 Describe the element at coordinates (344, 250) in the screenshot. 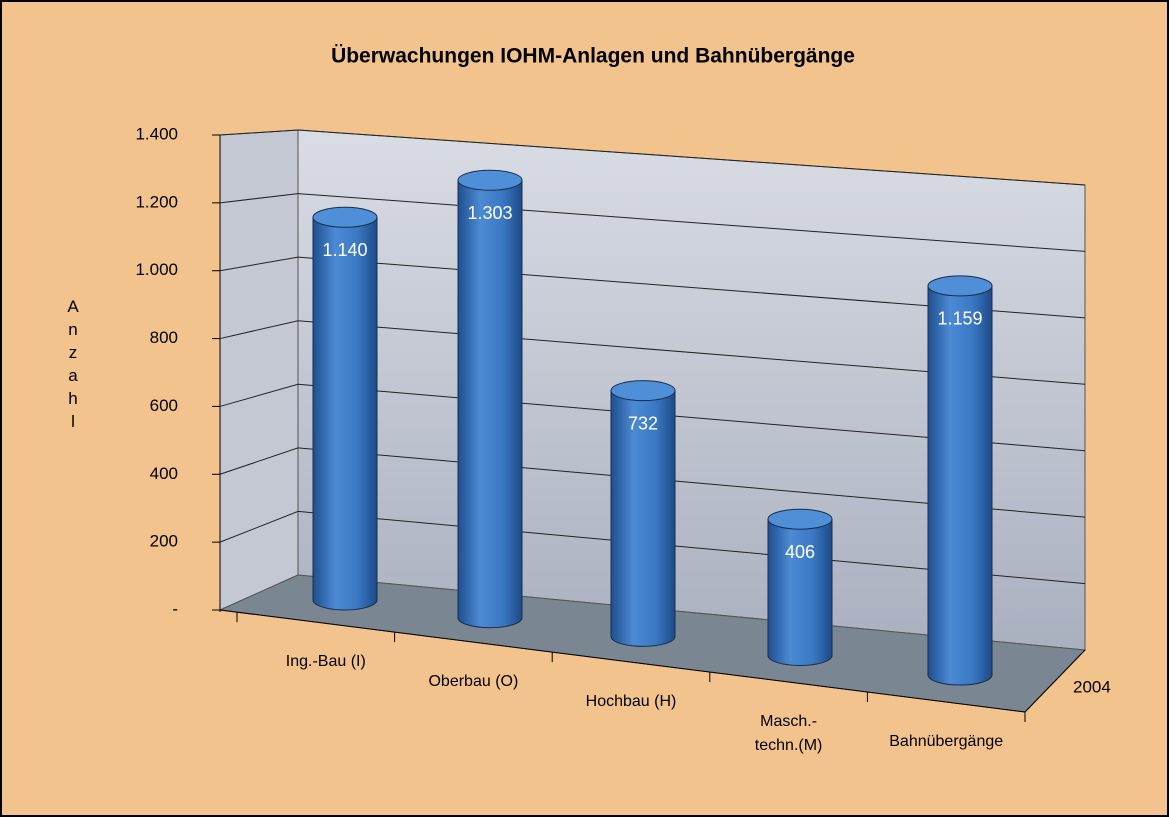

I see `value-label: 1.140` at that location.